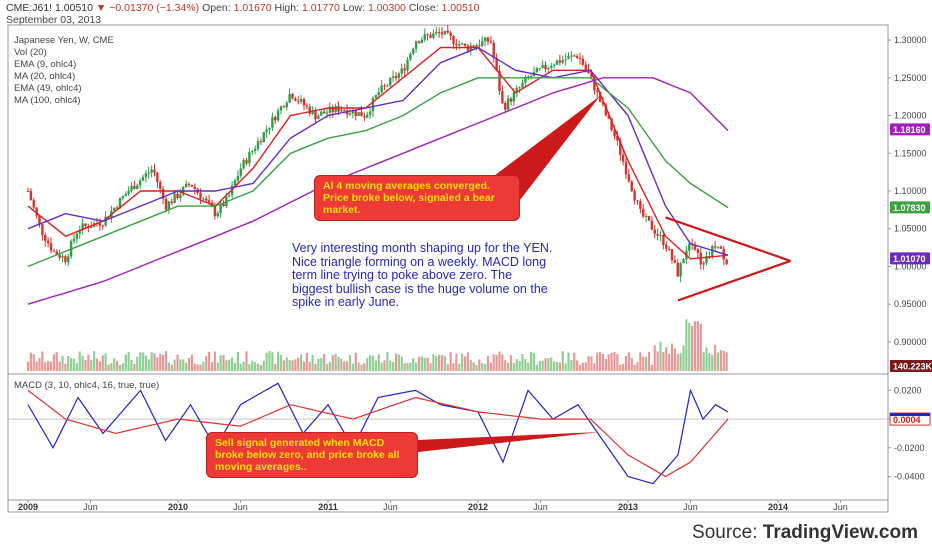  I want to click on close-label: Close:, so click(423, 8).